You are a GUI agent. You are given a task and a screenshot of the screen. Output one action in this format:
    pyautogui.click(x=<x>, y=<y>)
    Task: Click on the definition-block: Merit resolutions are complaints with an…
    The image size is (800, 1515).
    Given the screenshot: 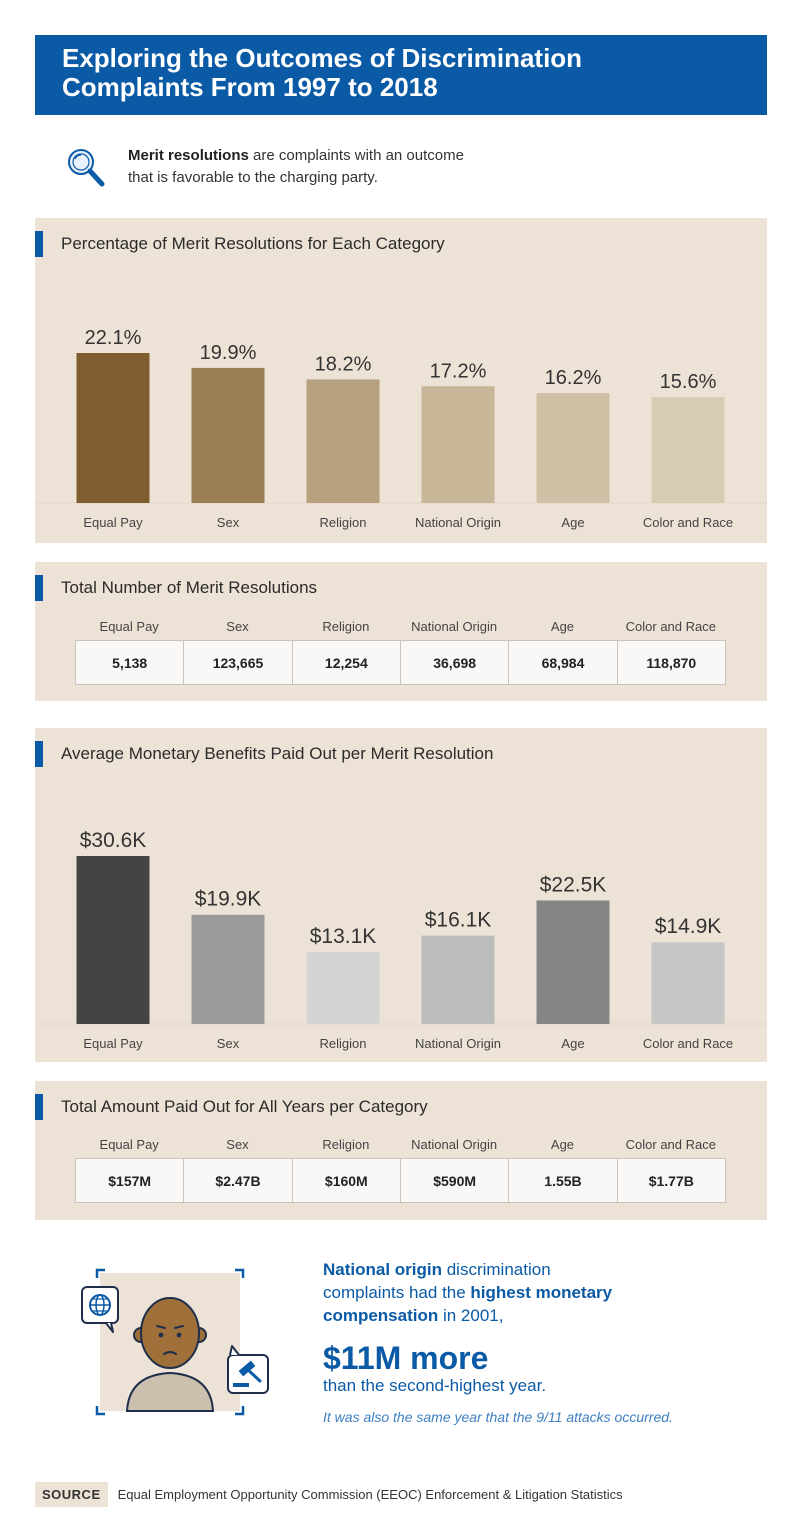 What is the action you would take?
    pyautogui.click(x=326, y=170)
    